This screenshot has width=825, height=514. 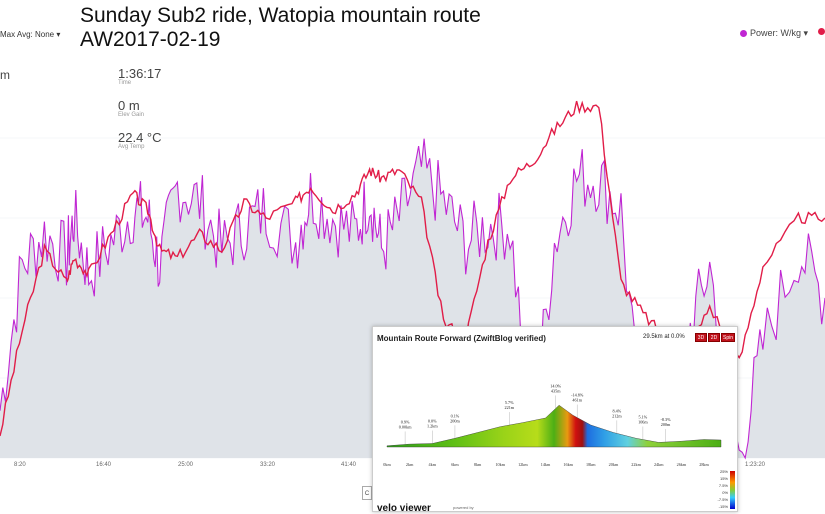 I want to click on x-tick-label: 25:00, so click(x=186, y=465).